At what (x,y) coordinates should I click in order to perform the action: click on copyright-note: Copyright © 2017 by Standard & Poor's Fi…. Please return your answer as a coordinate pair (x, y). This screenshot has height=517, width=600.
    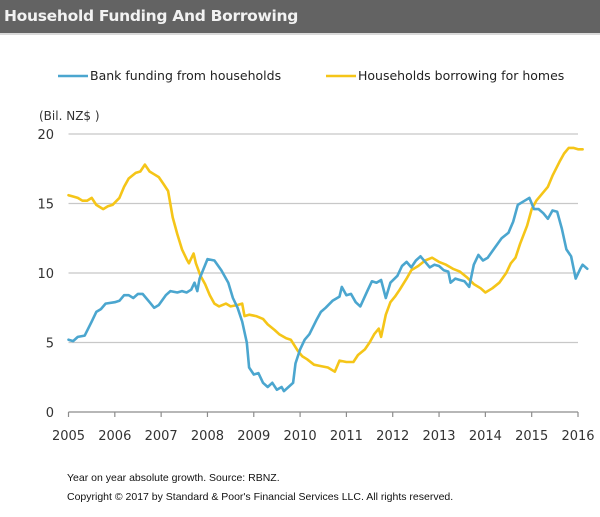
    Looking at the image, I should click on (260, 497).